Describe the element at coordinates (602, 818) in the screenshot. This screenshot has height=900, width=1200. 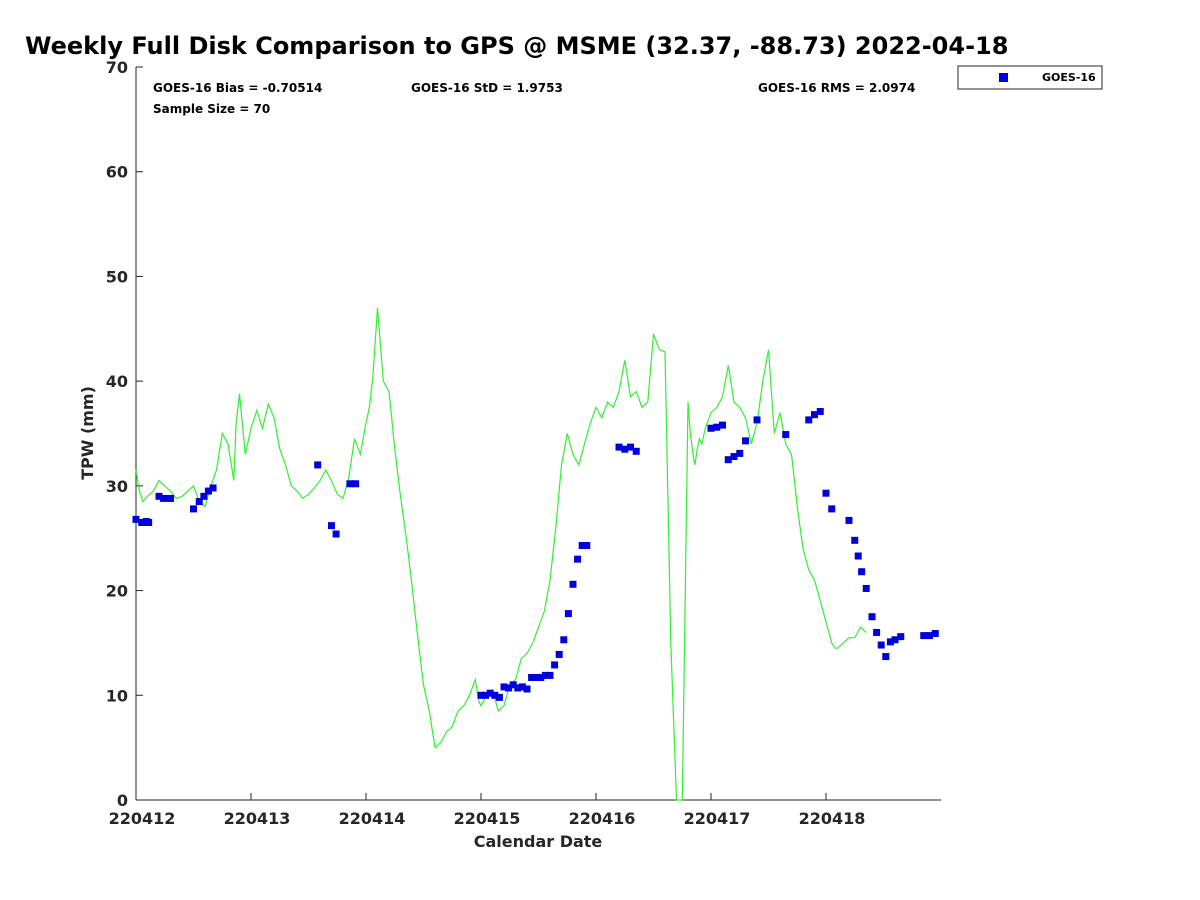
I see `x-tick-label: 220416` at that location.